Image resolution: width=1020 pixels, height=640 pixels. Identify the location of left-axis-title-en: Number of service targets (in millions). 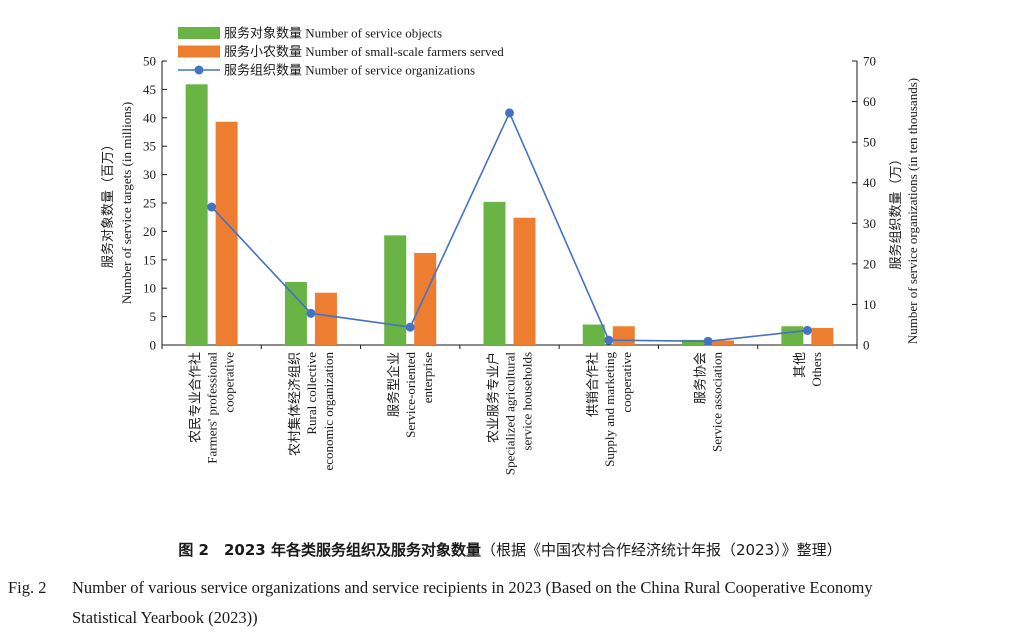
(126, 203).